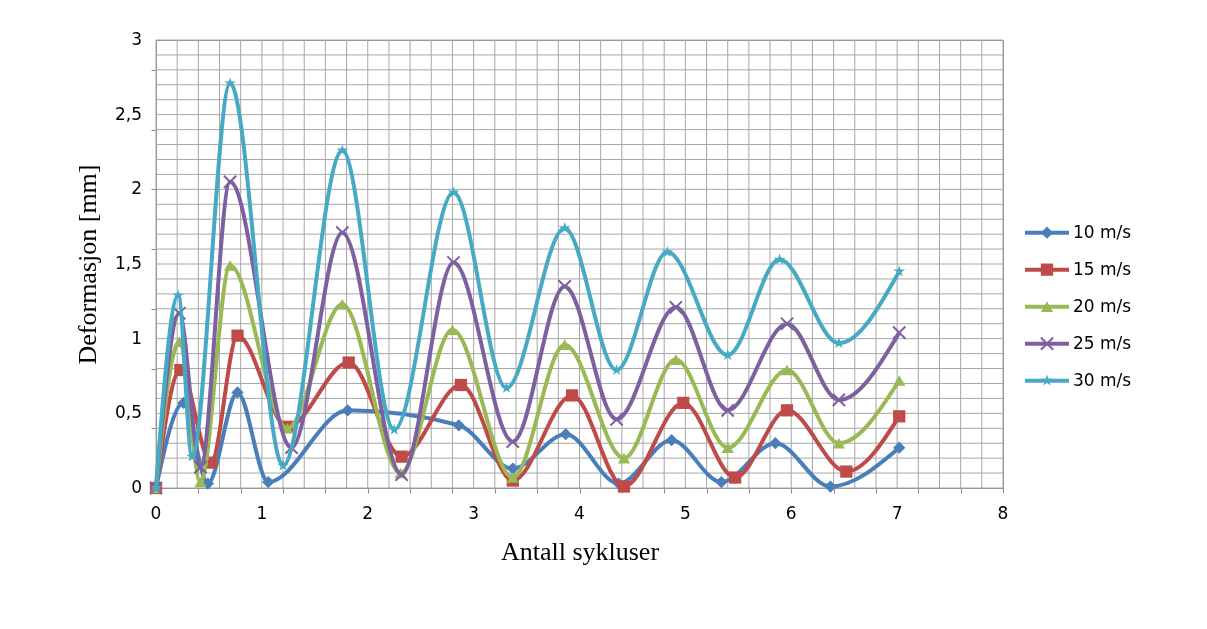  I want to click on legend-label: 10 m/s, so click(1102, 231).